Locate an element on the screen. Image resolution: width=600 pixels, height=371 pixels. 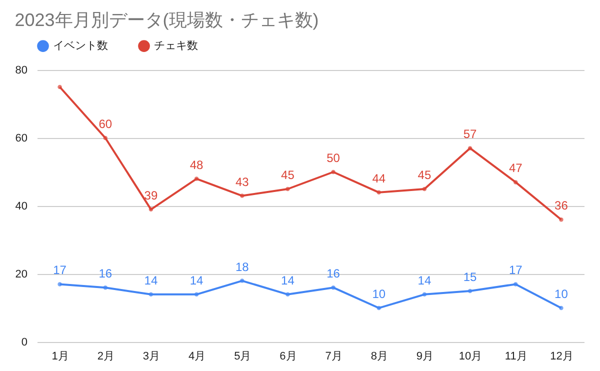
data-label: 48 is located at coordinates (197, 165).